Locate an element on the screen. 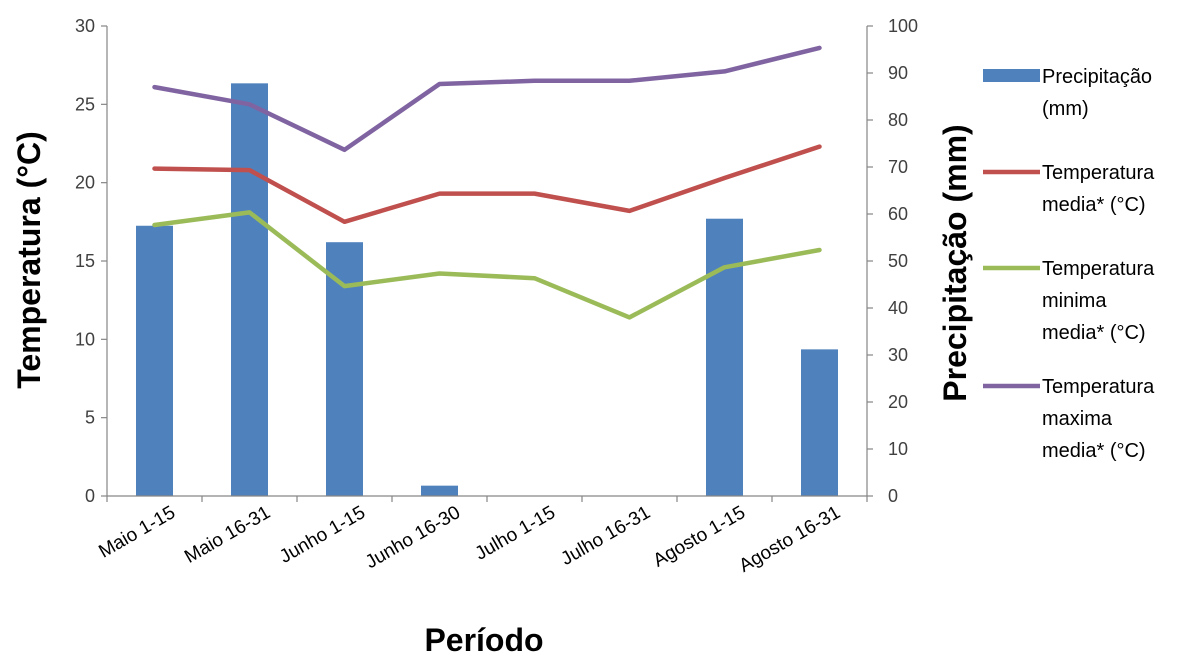 The image size is (1195, 664). right-y-axis-title: Precipitação (mm) is located at coordinates (955, 262).